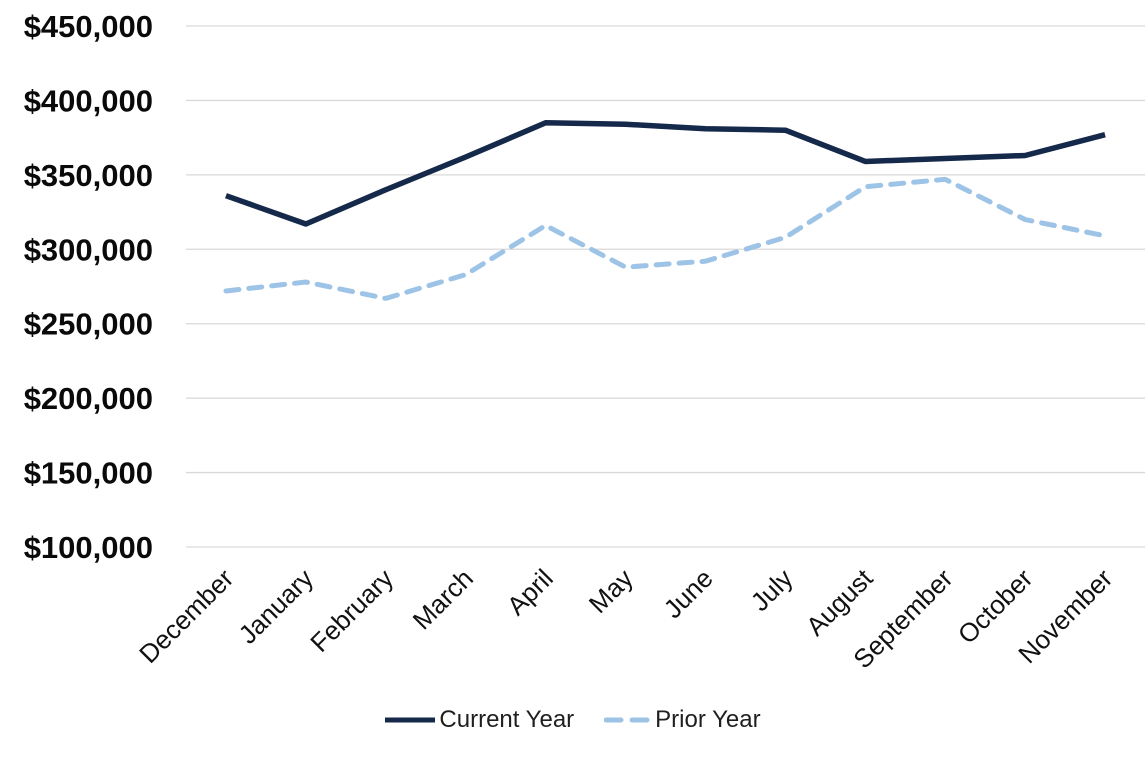 The height and width of the screenshot is (757, 1145). What do you see at coordinates (688, 593) in the screenshot?
I see `x-axis-label: June` at bounding box center [688, 593].